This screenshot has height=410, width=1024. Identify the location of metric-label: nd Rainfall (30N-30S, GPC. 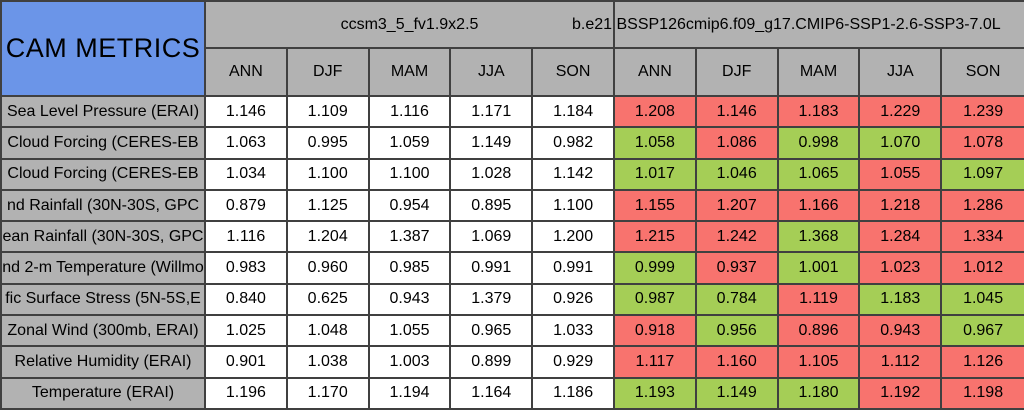
(104, 206).